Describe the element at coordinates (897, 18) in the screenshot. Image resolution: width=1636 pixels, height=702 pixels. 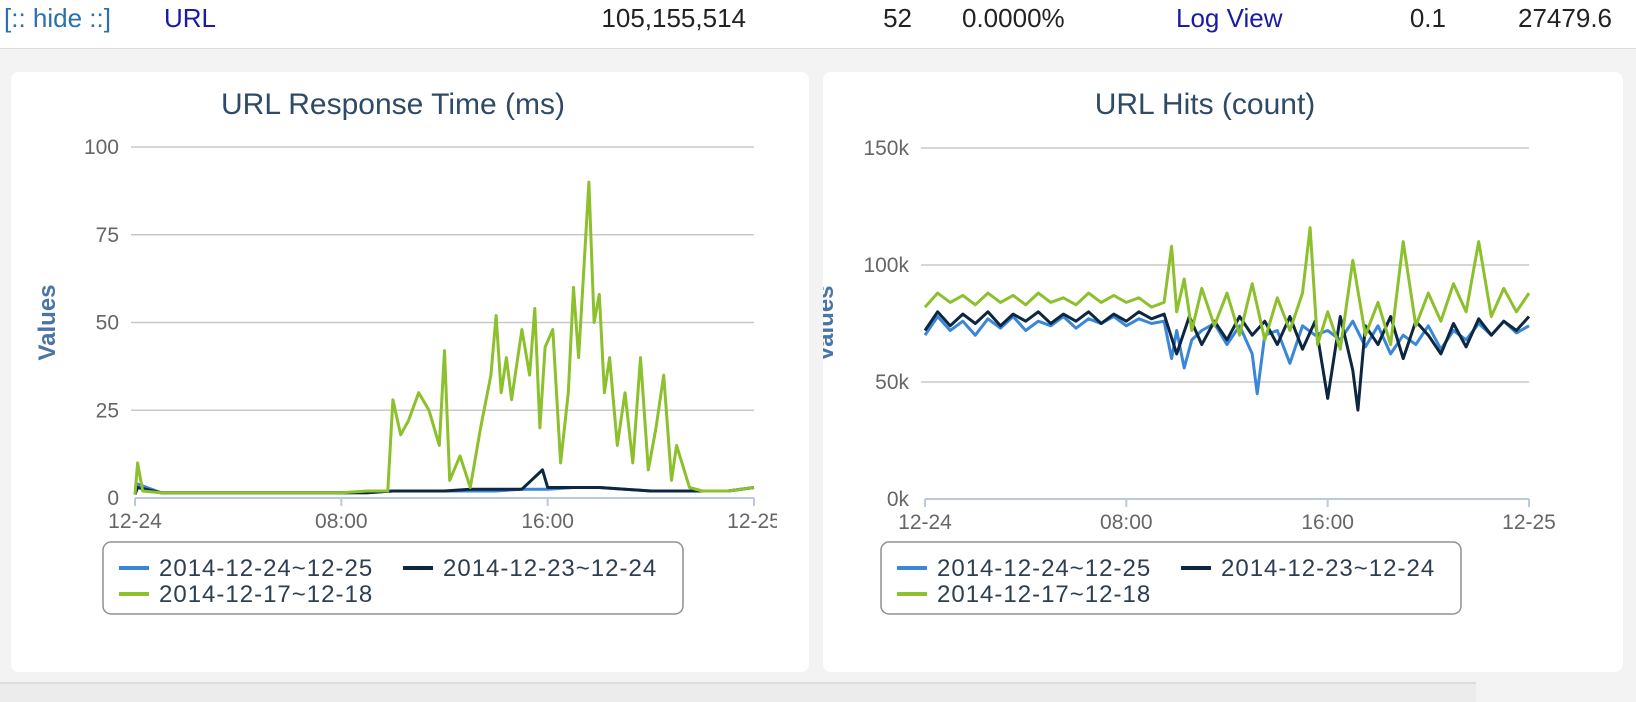
I see `failure-count: 52` at that location.